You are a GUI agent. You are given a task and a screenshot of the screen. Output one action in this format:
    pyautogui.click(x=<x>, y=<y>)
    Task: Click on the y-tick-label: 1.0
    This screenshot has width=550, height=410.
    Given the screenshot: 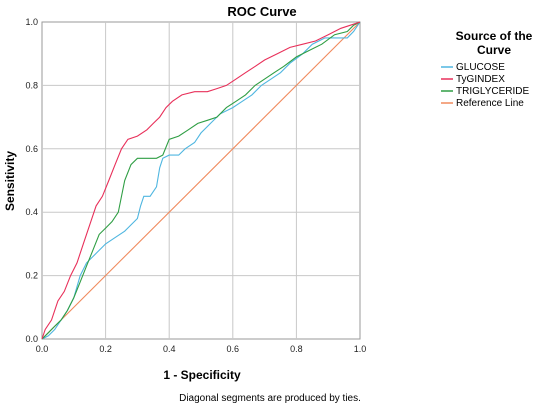 What is the action you would take?
    pyautogui.click(x=31, y=22)
    